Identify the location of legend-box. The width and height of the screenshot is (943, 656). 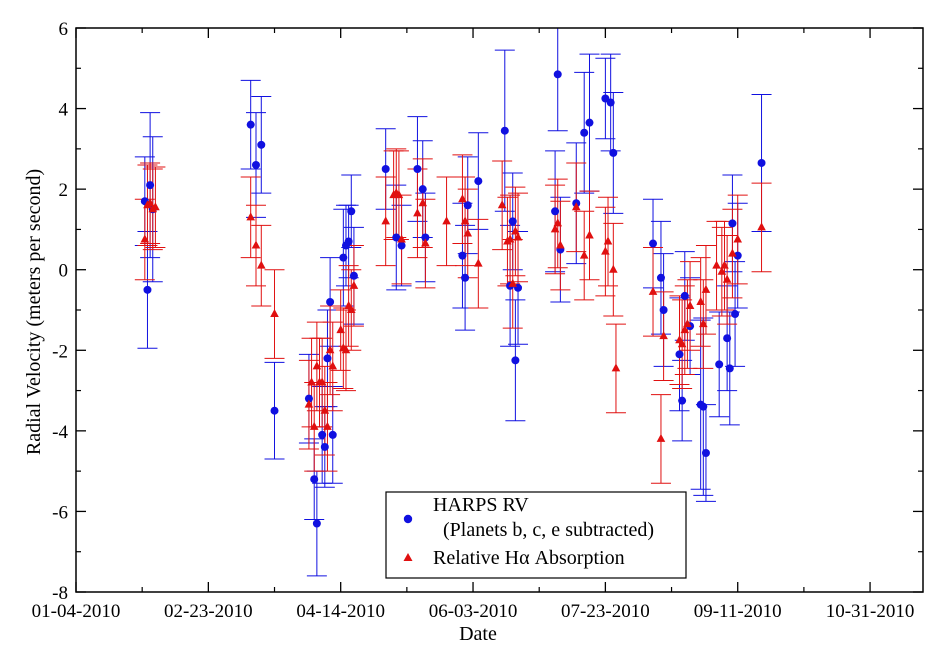
(536, 535).